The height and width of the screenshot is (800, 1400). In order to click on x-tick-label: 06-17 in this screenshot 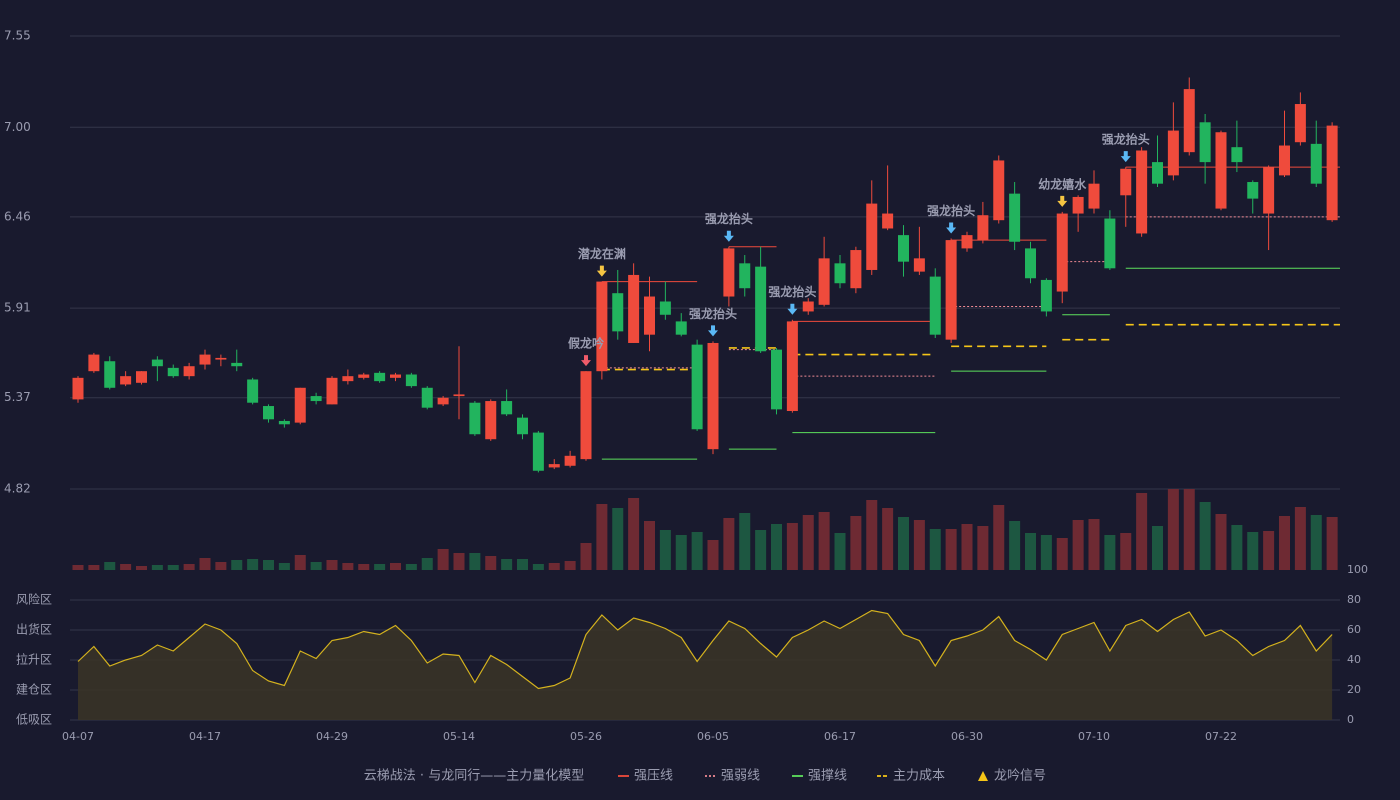, I will do `click(840, 736)`.